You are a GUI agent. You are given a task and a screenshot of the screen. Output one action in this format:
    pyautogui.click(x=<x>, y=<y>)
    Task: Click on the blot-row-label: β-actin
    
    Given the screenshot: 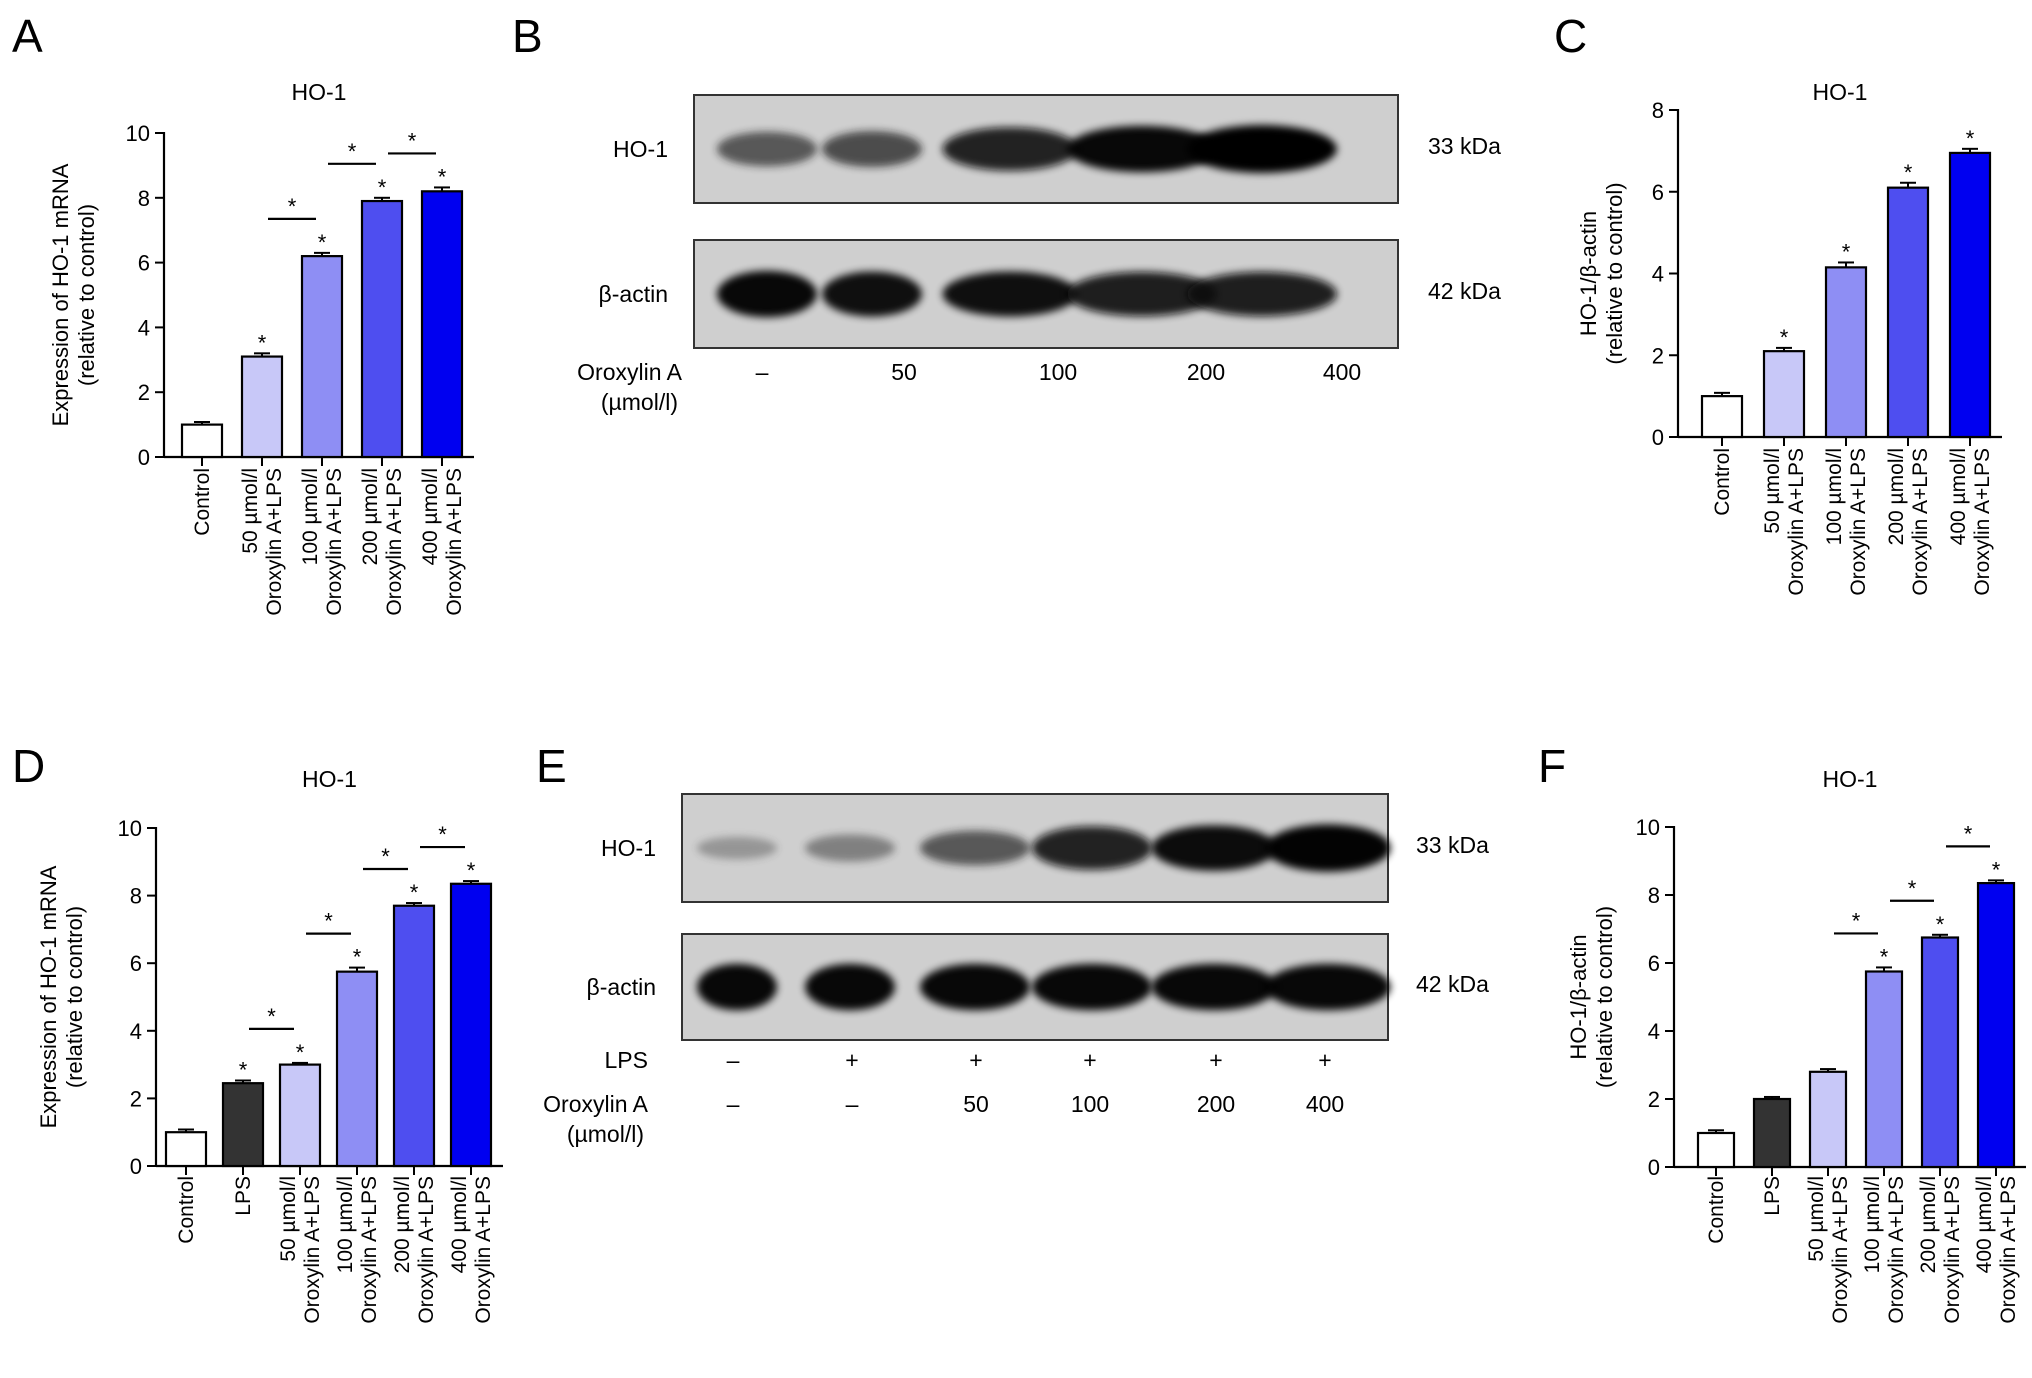 What is the action you would take?
    pyautogui.click(x=633, y=294)
    